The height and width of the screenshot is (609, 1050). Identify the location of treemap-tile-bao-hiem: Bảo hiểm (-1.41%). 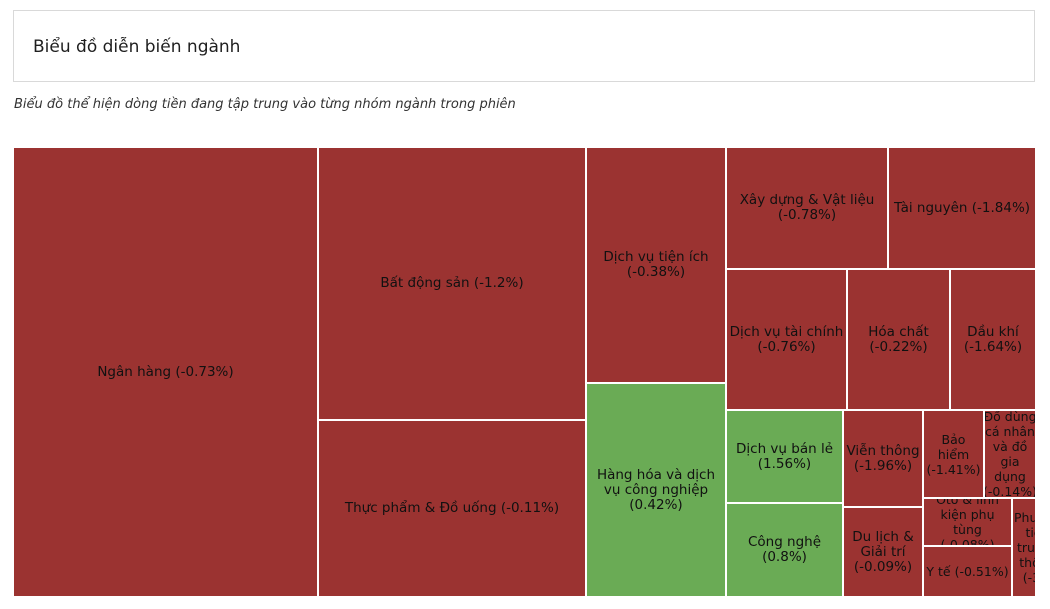
(953, 454).